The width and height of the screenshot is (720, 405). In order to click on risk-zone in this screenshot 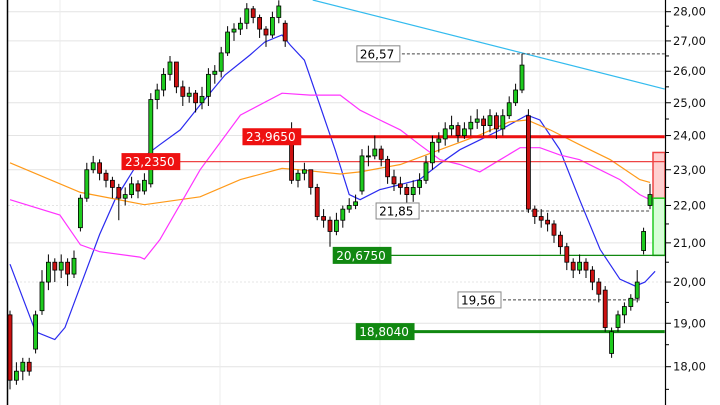, I will do `click(659, 175)`.